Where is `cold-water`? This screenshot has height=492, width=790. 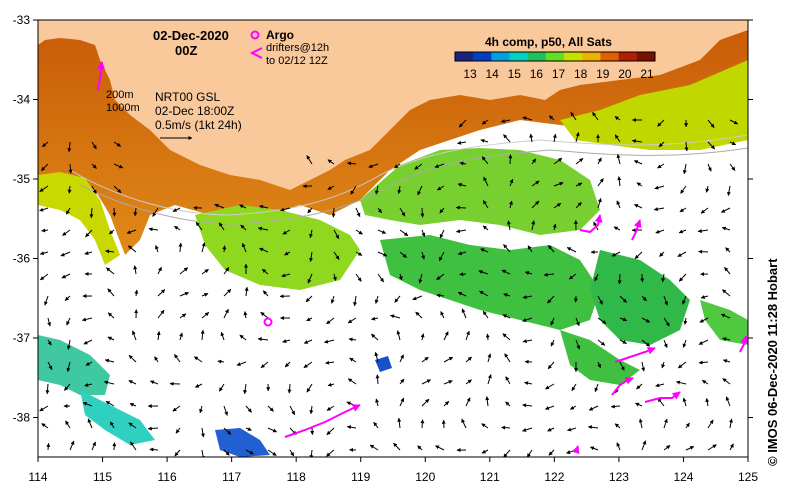
cold-water is located at coordinates (383, 364).